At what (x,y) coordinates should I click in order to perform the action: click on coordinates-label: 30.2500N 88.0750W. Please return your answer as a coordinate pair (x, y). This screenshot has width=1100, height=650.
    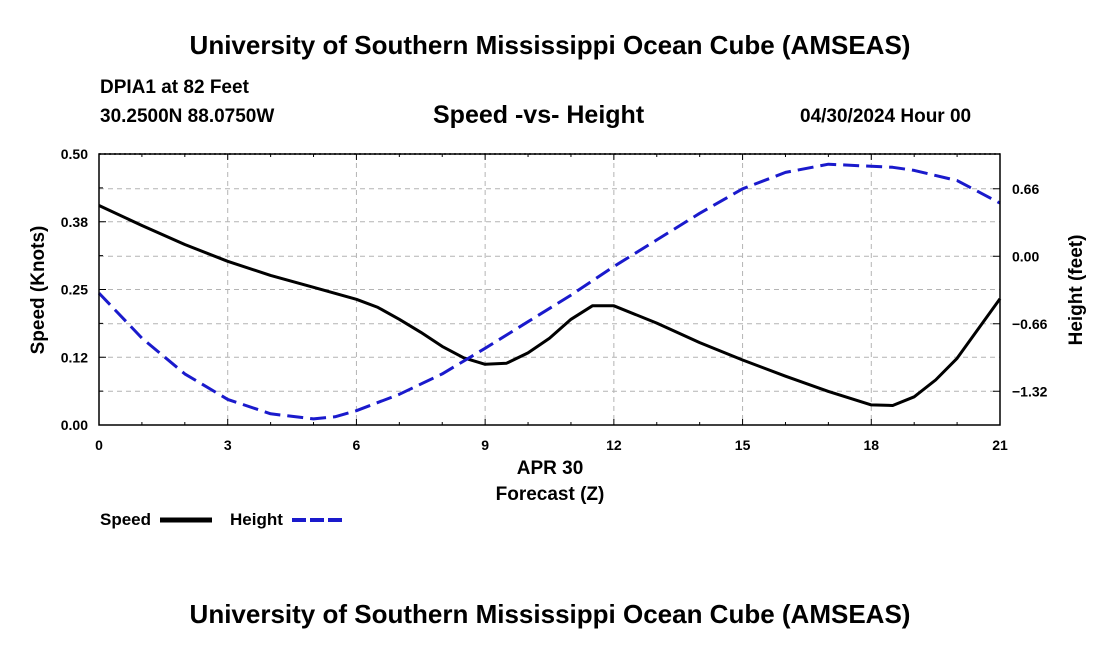
    Looking at the image, I should click on (187, 116).